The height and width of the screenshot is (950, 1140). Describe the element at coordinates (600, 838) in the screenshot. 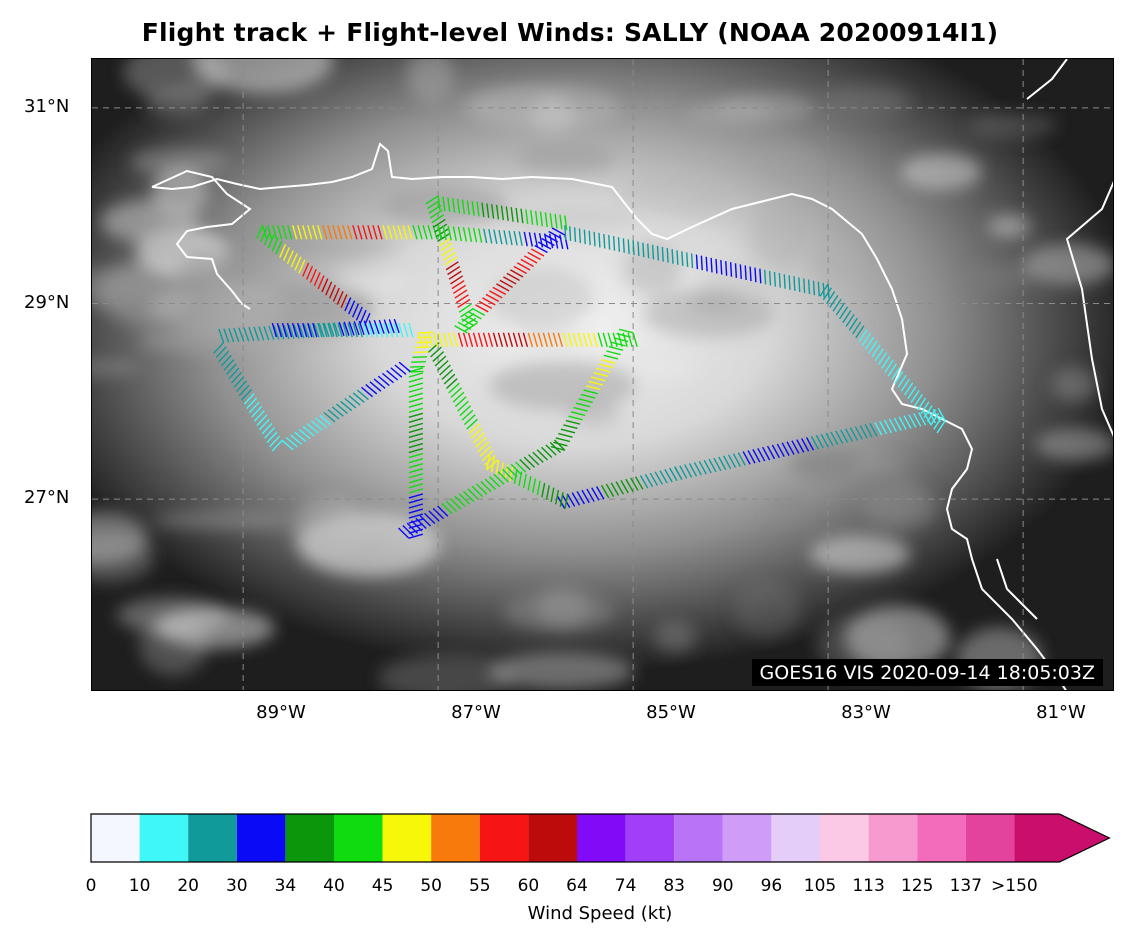

I see `colorbar` at that location.